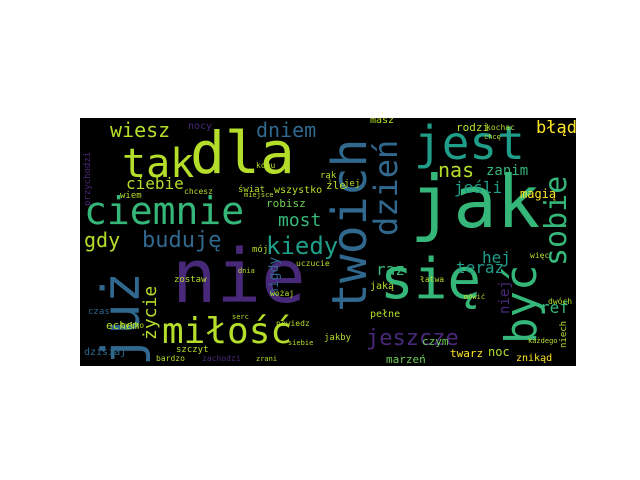  Describe the element at coordinates (456, 170) in the screenshot. I see `word-nas: nas` at that location.